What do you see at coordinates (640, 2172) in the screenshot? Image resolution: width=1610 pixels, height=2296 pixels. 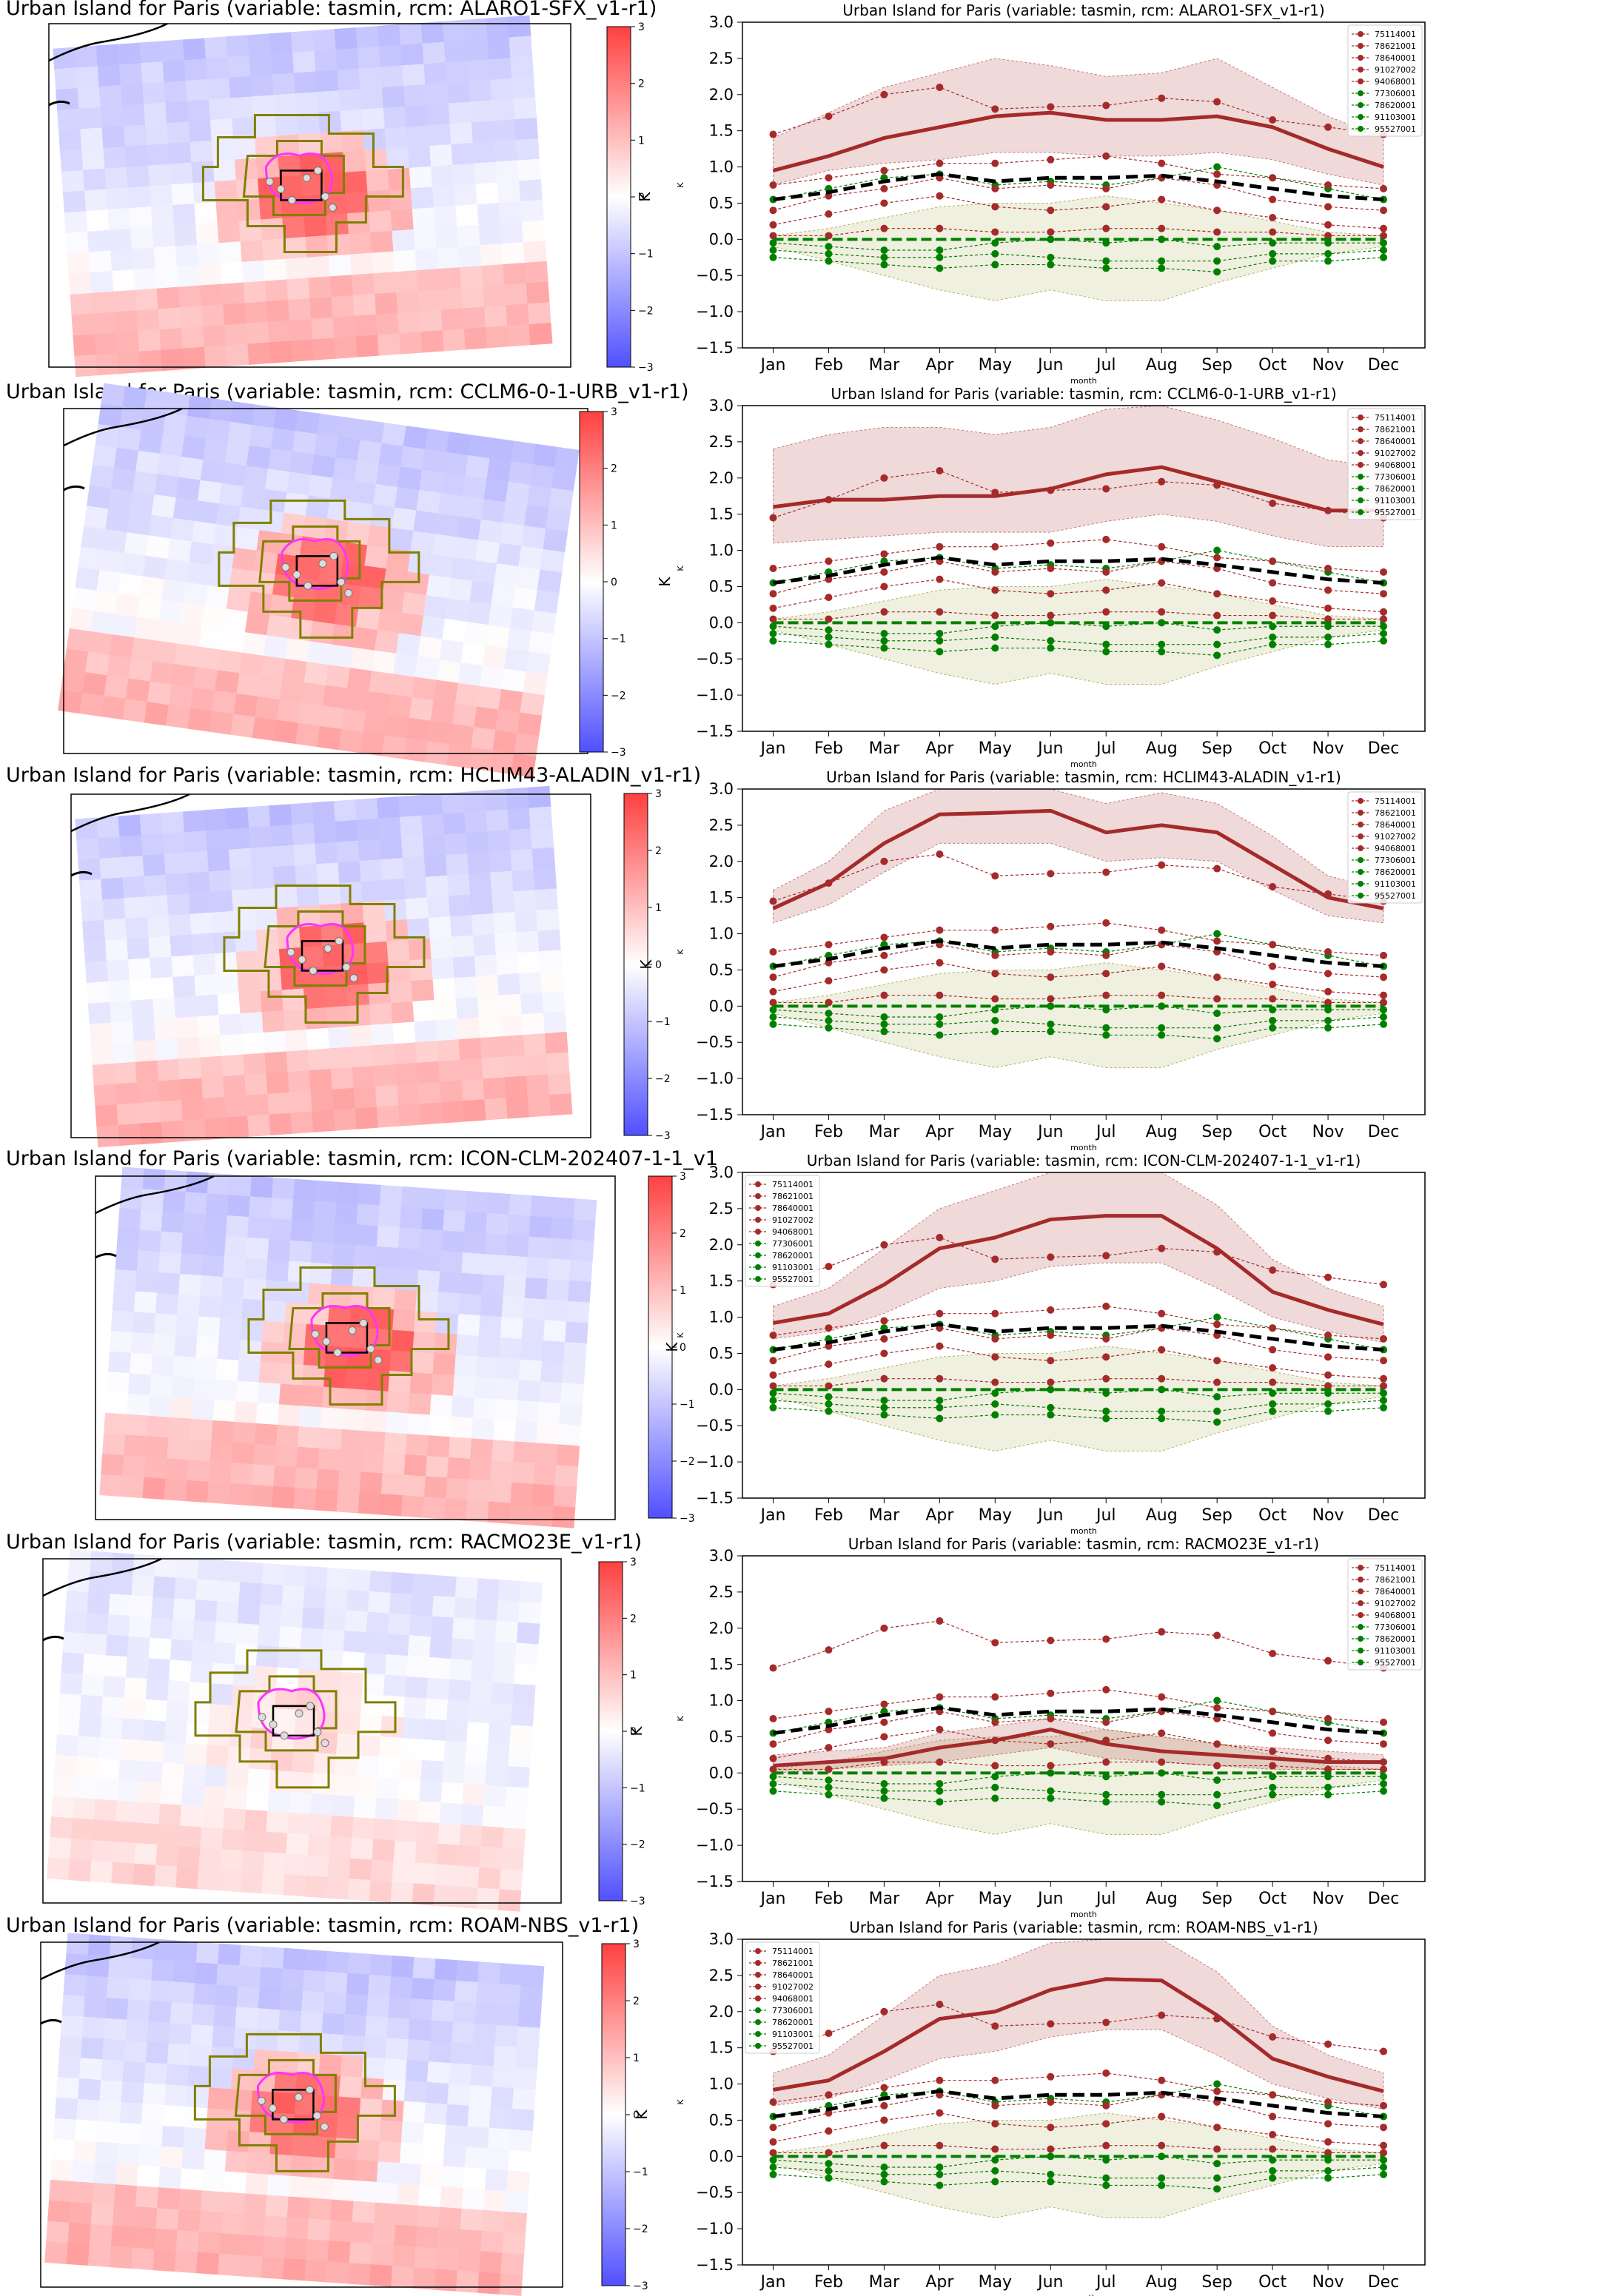 I see `colorbar-tick-label: −1` at bounding box center [640, 2172].